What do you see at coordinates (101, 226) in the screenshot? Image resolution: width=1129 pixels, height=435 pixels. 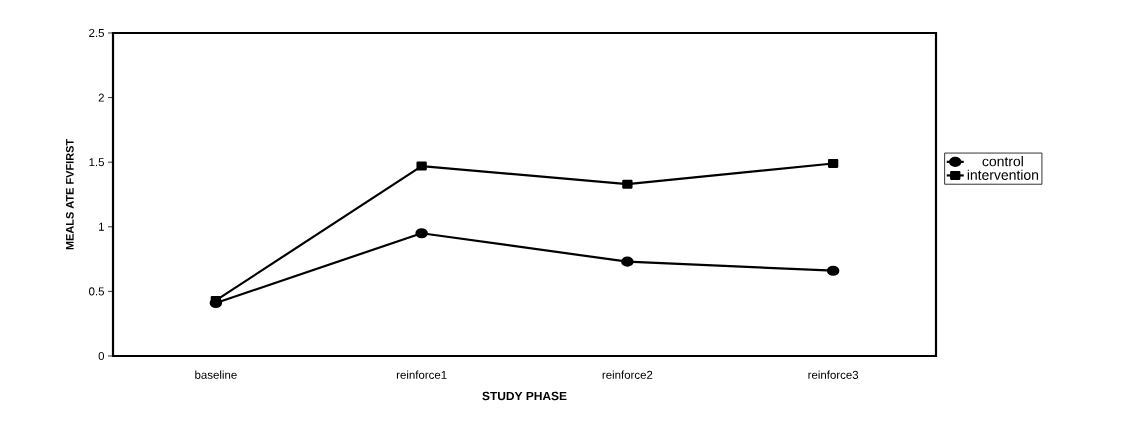 I see `y-tick-label: 1` at bounding box center [101, 226].